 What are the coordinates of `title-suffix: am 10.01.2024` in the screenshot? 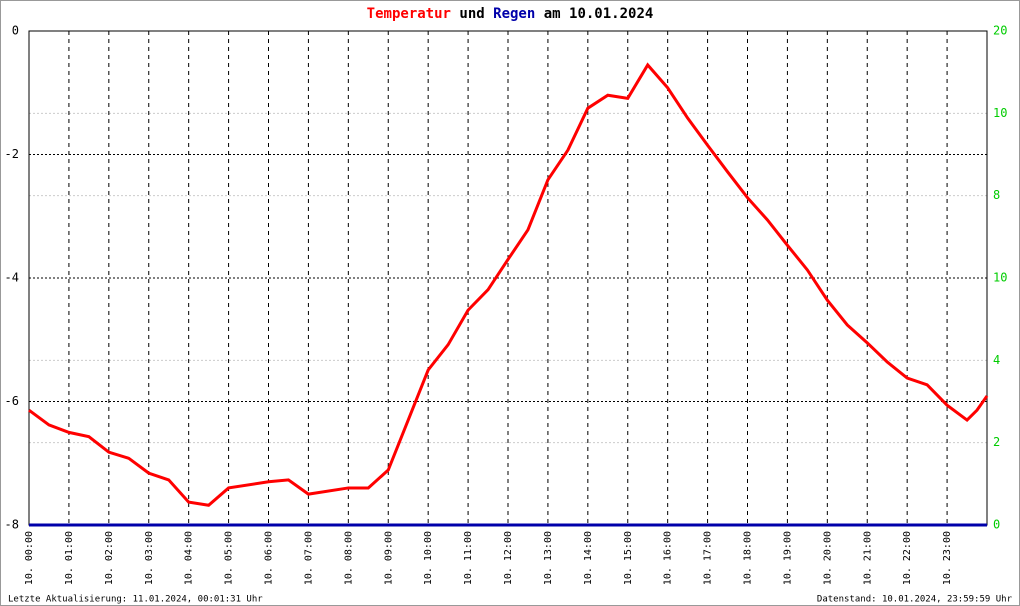 It's located at (599, 14).